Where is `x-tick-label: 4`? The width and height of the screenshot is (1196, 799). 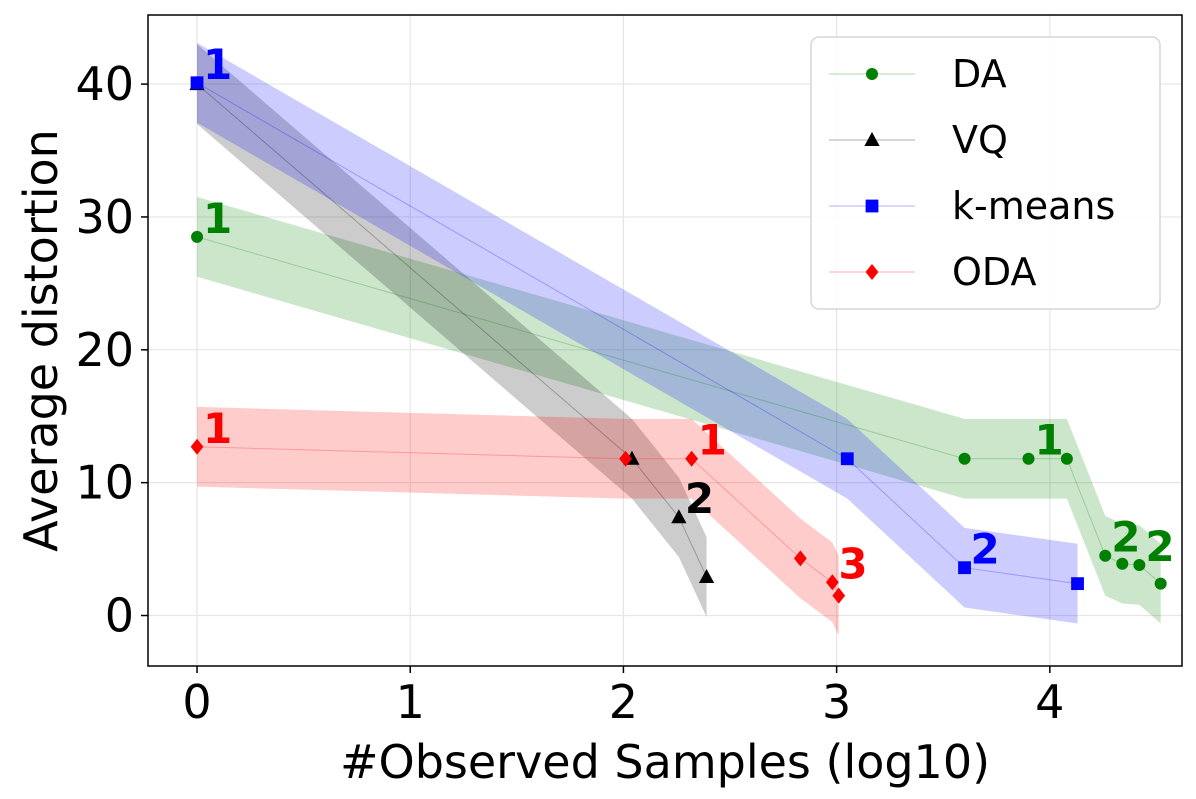 x-tick-label: 4 is located at coordinates (1049, 702).